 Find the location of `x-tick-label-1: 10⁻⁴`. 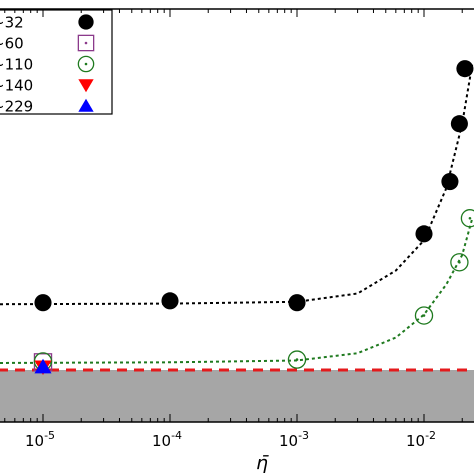

x-tick-label-1: 10⁻⁴ is located at coordinates (167, 439).